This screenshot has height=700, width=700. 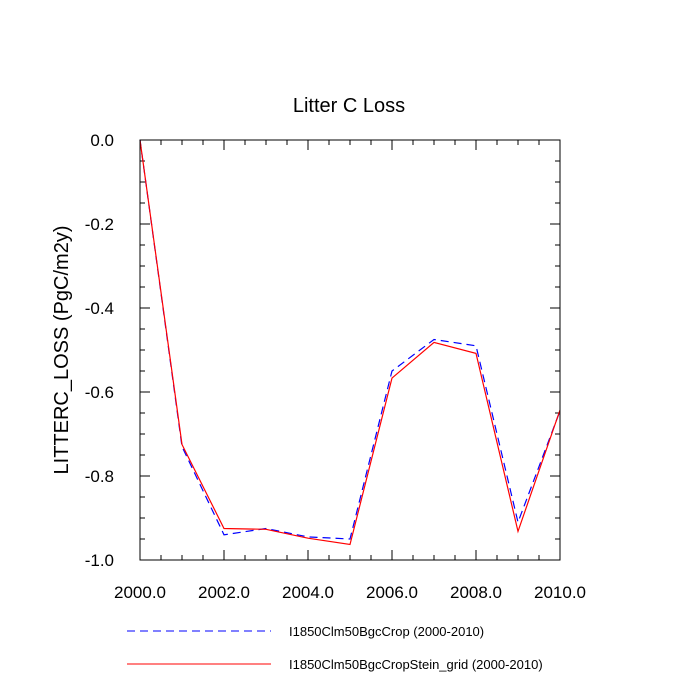 I want to click on legend-label-2: I1850Clm50BgcCropStein_grid (2000-2010), so click(x=416, y=664).